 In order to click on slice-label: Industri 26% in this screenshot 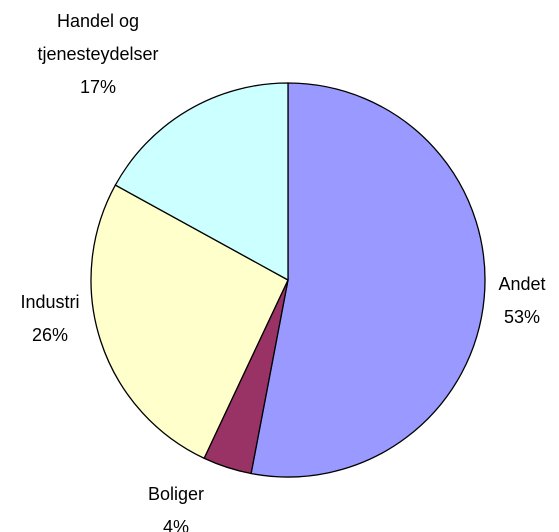, I will do `click(50, 319)`.